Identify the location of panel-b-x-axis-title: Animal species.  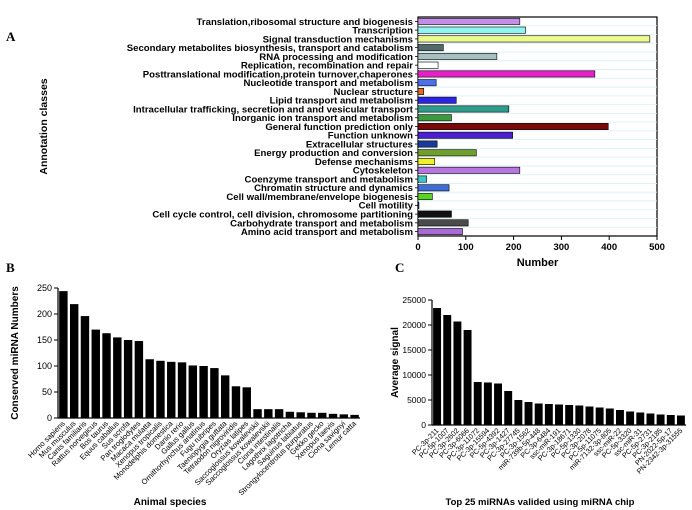
(170, 502).